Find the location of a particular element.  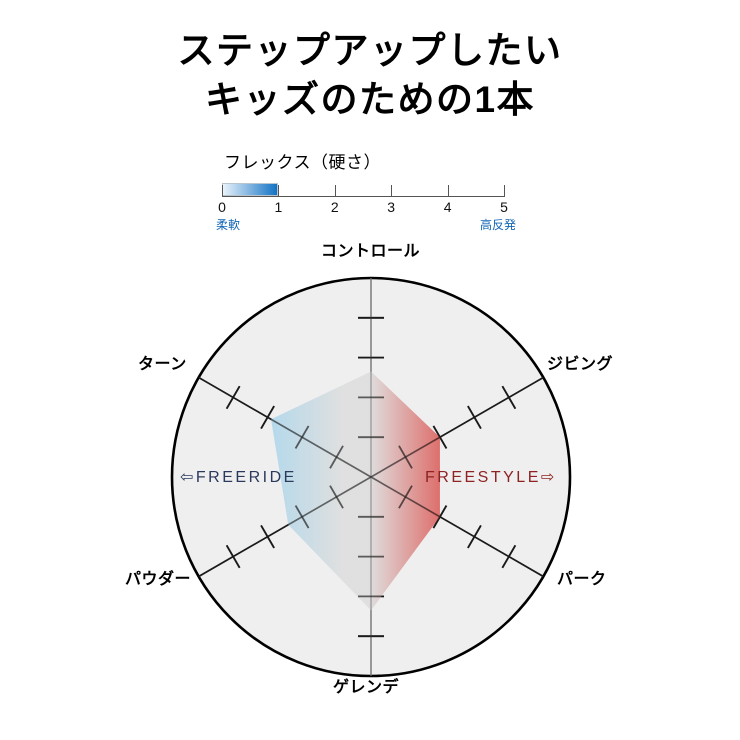

flex-gradient-bar is located at coordinates (250, 189).